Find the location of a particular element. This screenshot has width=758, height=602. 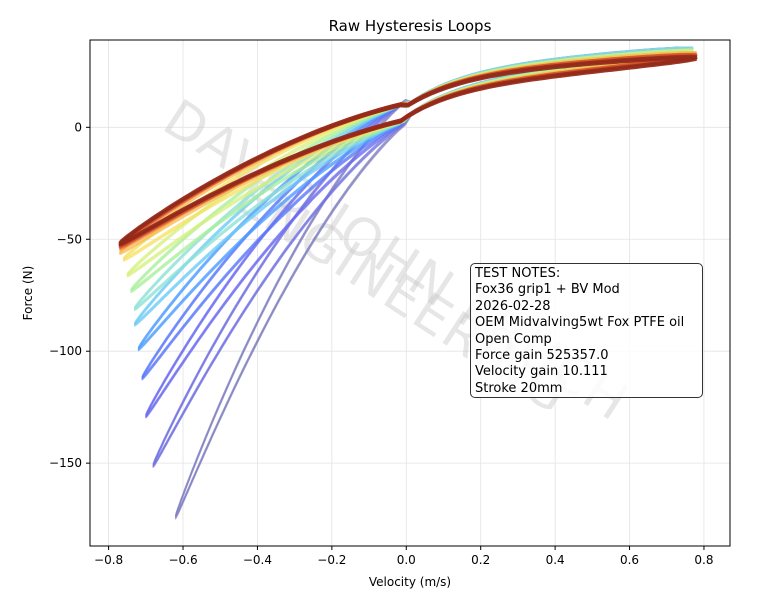

test-notes-line: OEM Midvalving5wt Fox PTFE oil is located at coordinates (580, 323).